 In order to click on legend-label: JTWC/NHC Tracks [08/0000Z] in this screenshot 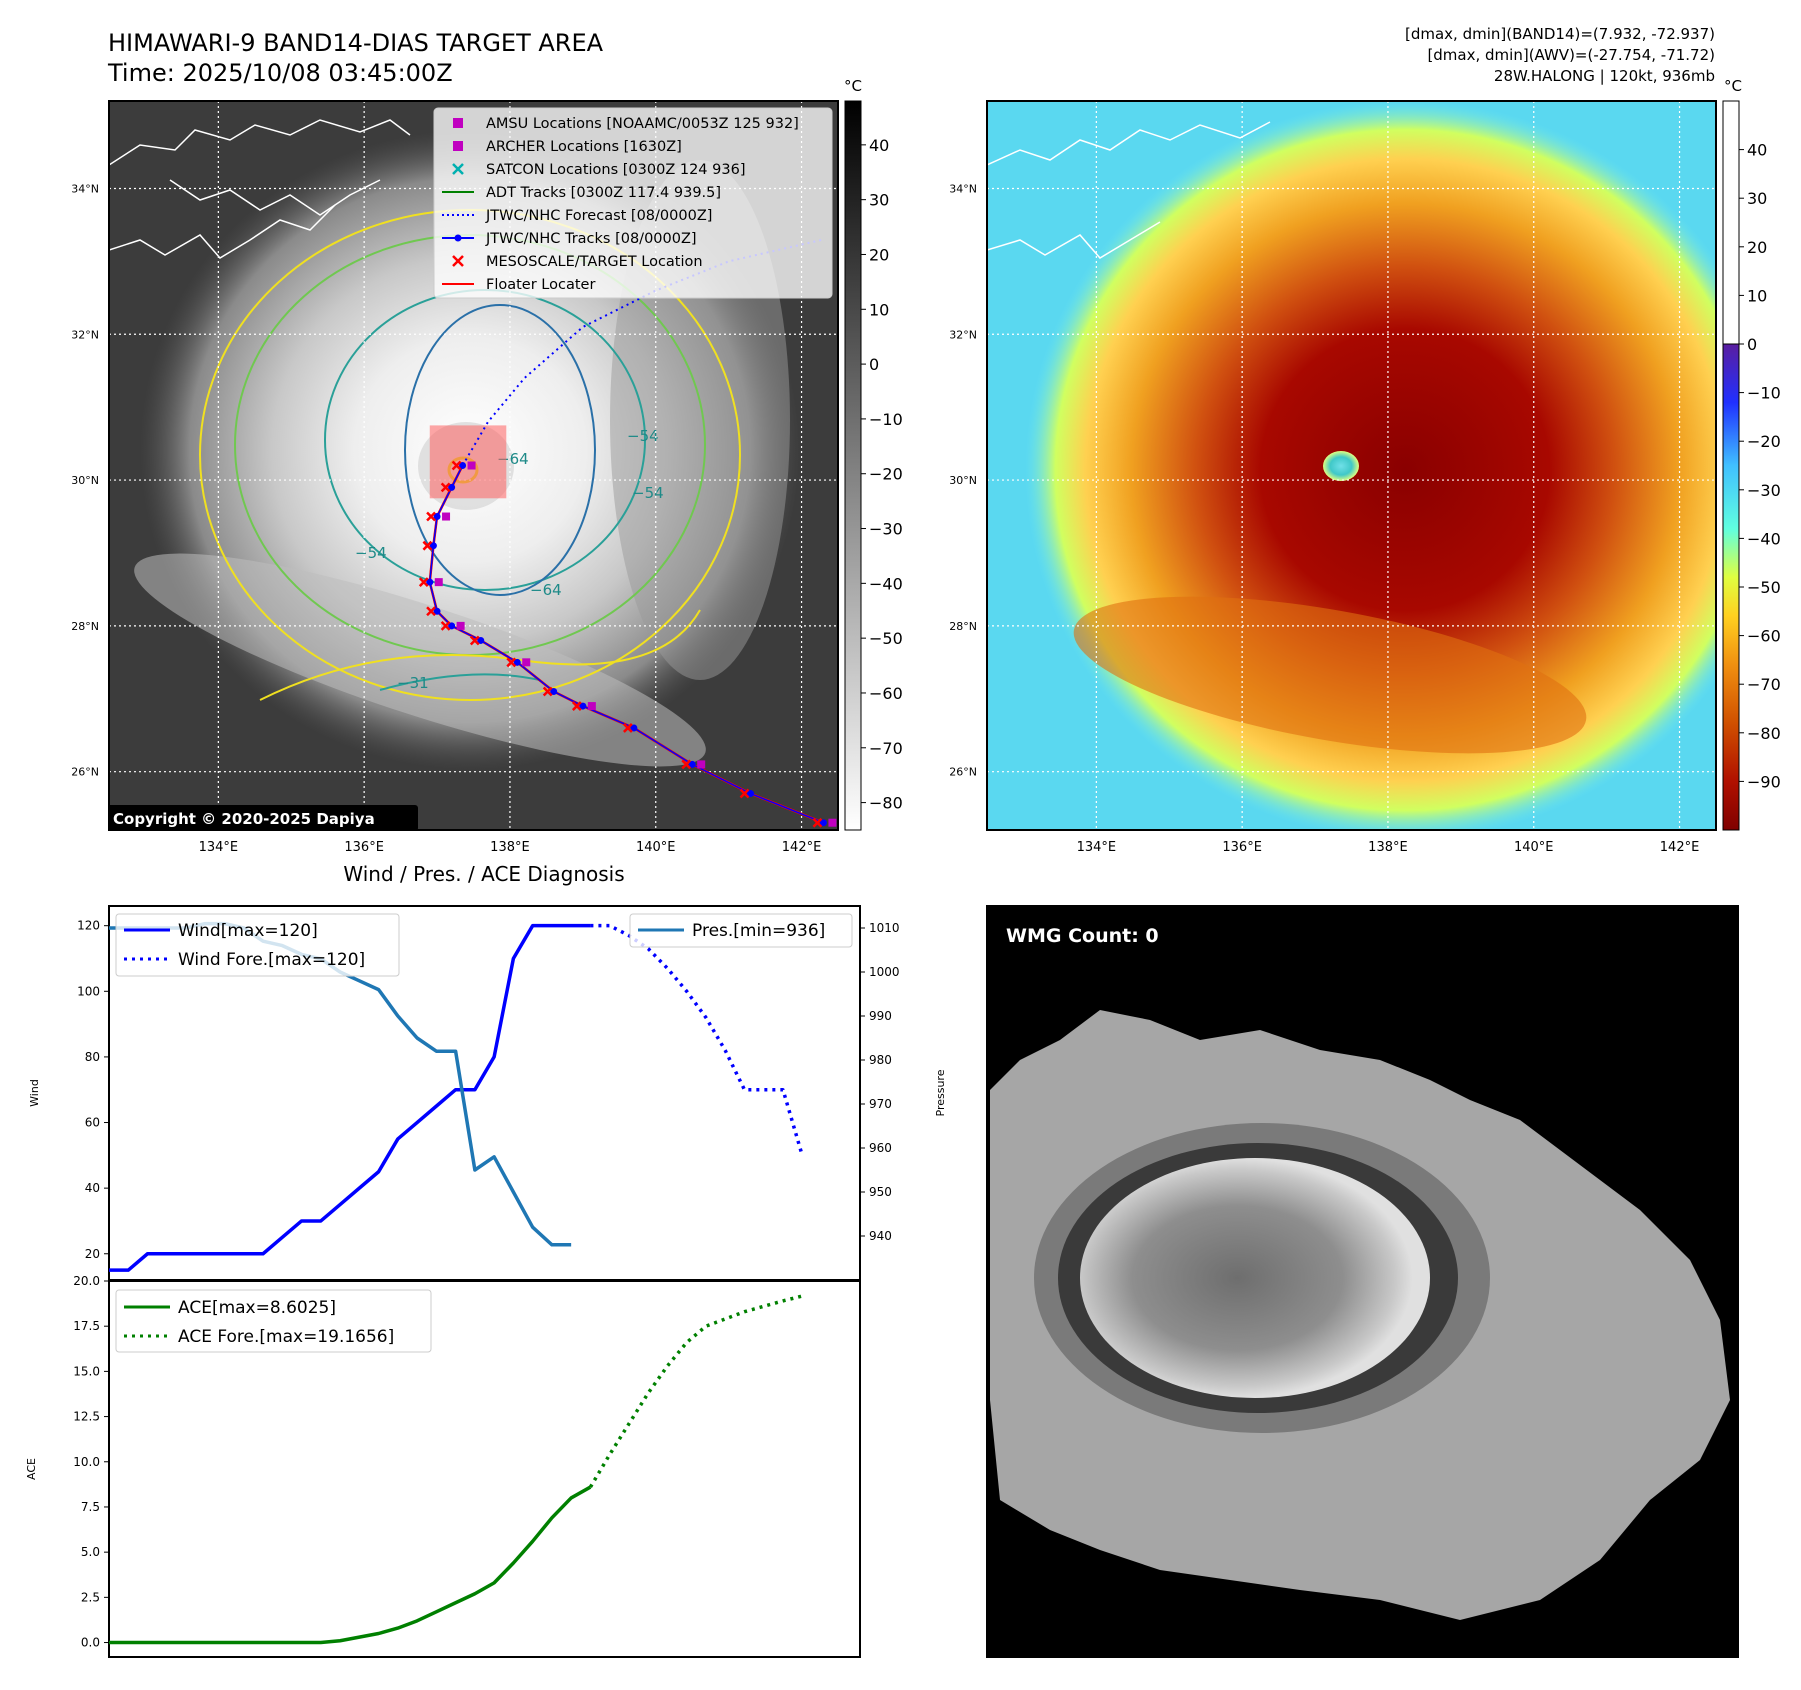, I will do `click(591, 239)`.